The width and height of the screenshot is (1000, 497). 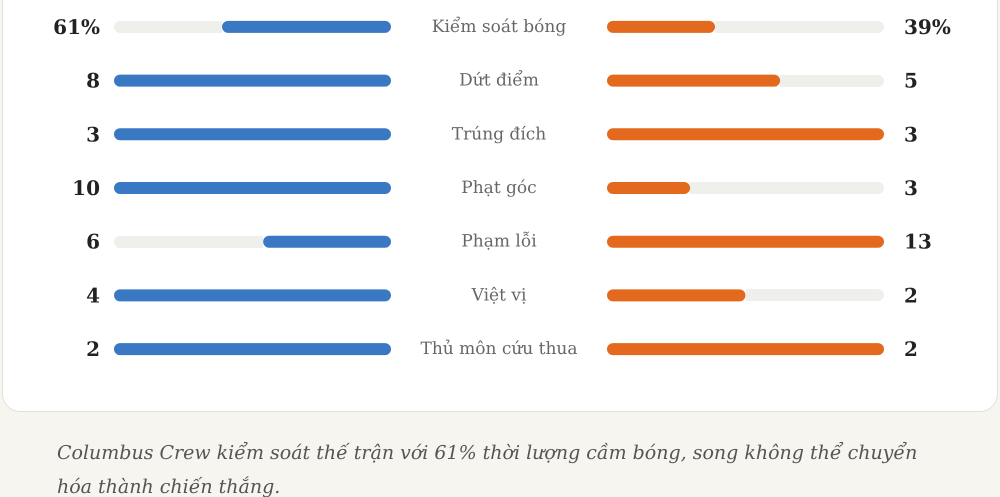 What do you see at coordinates (487, 468) in the screenshot?
I see `text: Columbus Crew kiểm soát thế trận với 61% thời lượng cầm bóng, song không thể chuyển hóa thành chiến thắng.` at bounding box center [487, 468].